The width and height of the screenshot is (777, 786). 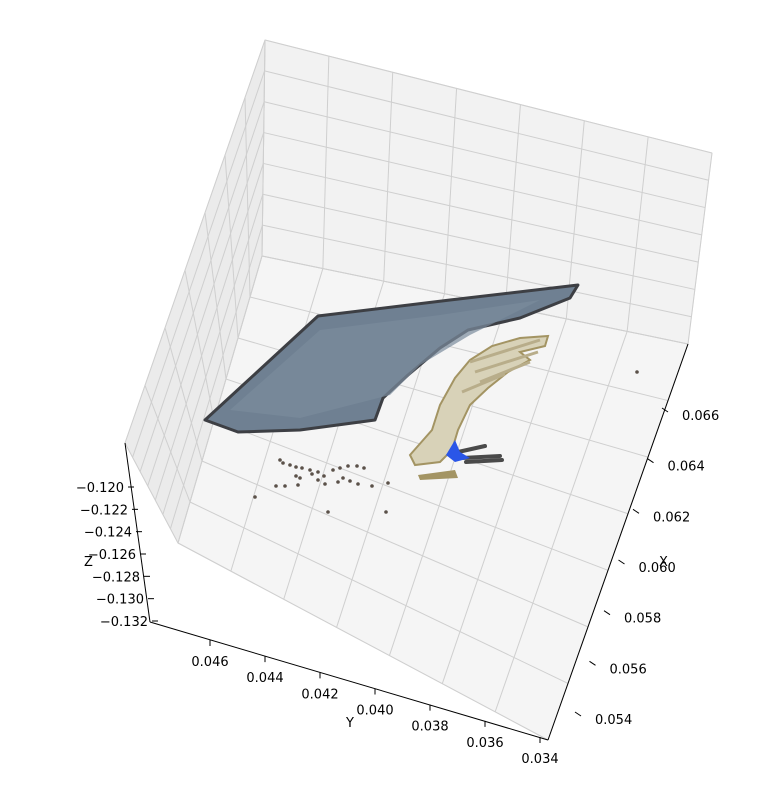 What do you see at coordinates (700, 416) in the screenshot?
I see `x-tick-label: 0.066` at bounding box center [700, 416].